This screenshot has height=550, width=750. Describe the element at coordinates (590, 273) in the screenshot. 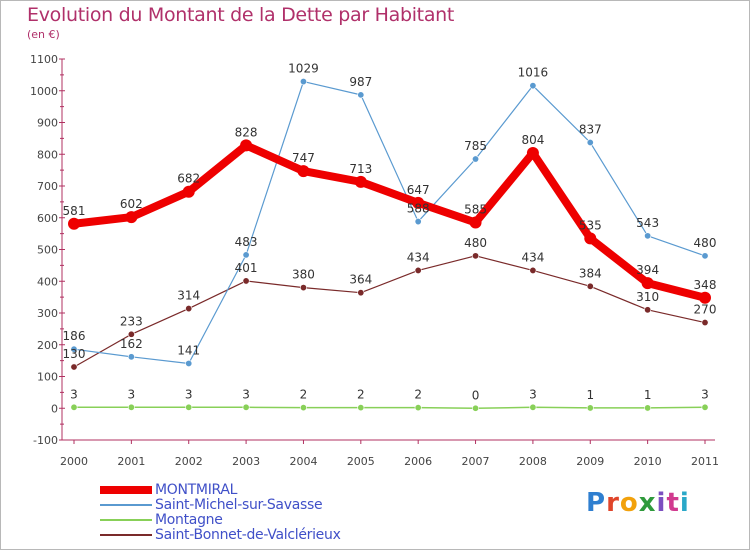

I see `data-label: 384` at that location.